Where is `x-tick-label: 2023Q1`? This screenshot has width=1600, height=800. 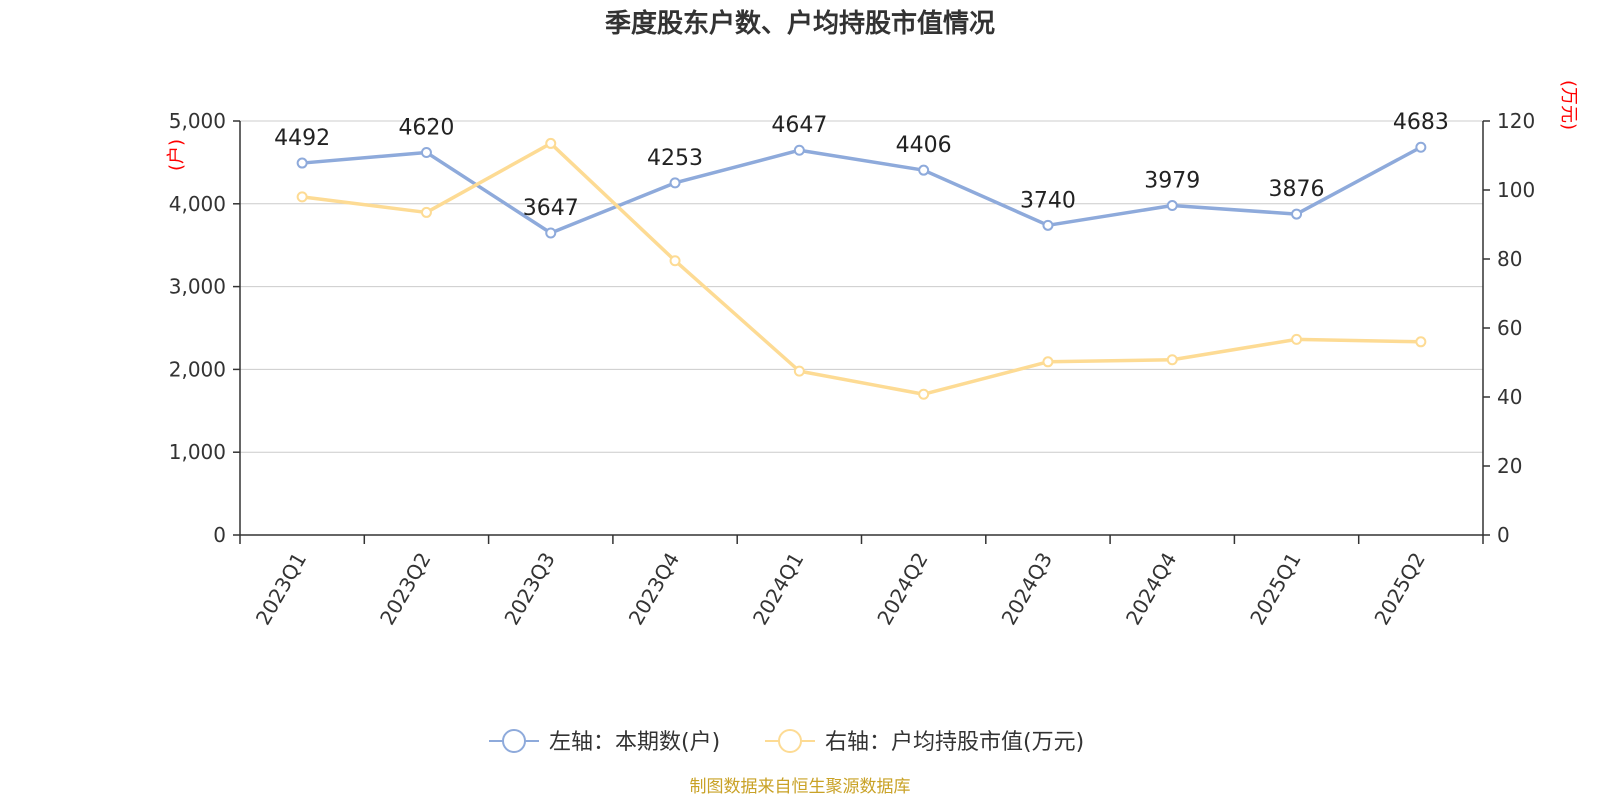
x-tick-label: 2023Q1 is located at coordinates (281, 588).